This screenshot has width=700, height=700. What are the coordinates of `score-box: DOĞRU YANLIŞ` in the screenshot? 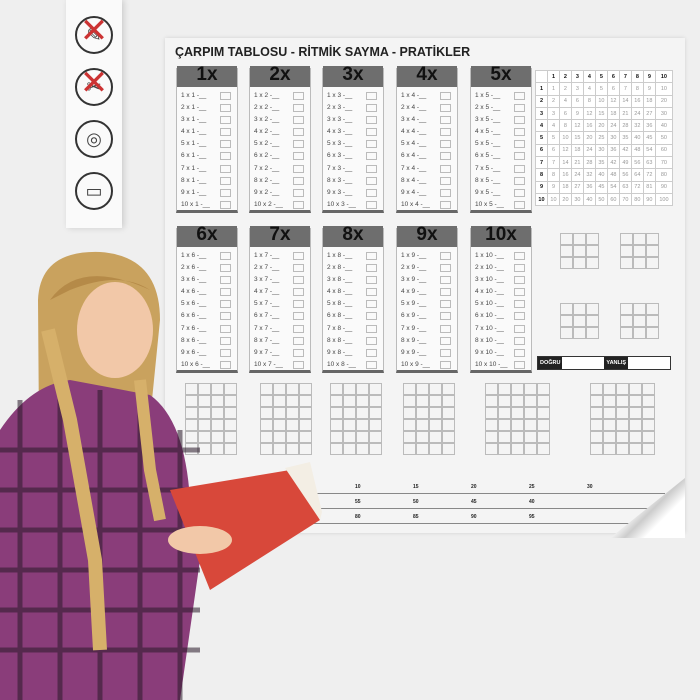 It's located at (604, 363).